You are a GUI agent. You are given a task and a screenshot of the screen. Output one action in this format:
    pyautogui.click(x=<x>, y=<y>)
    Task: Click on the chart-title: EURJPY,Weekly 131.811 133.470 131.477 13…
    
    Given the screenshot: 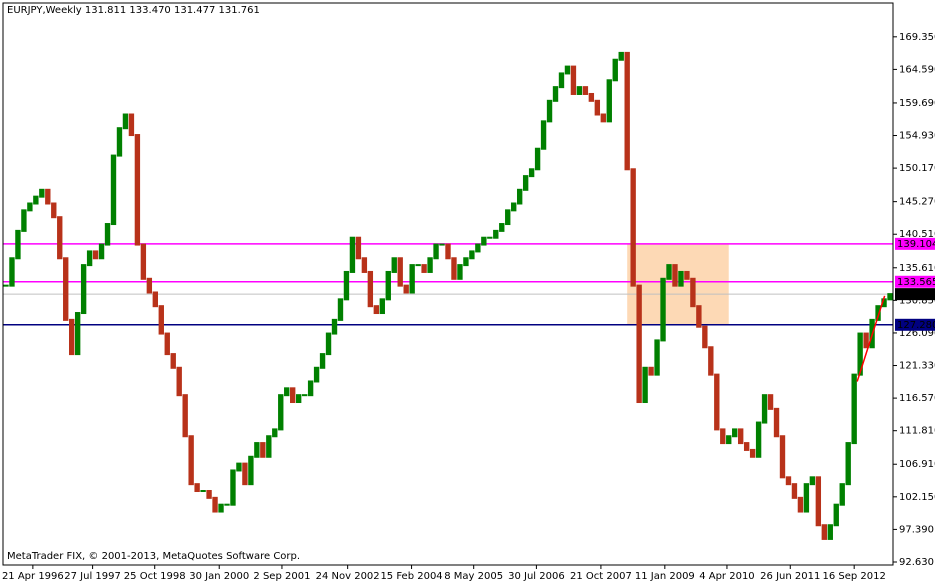 What is the action you would take?
    pyautogui.click(x=133, y=10)
    